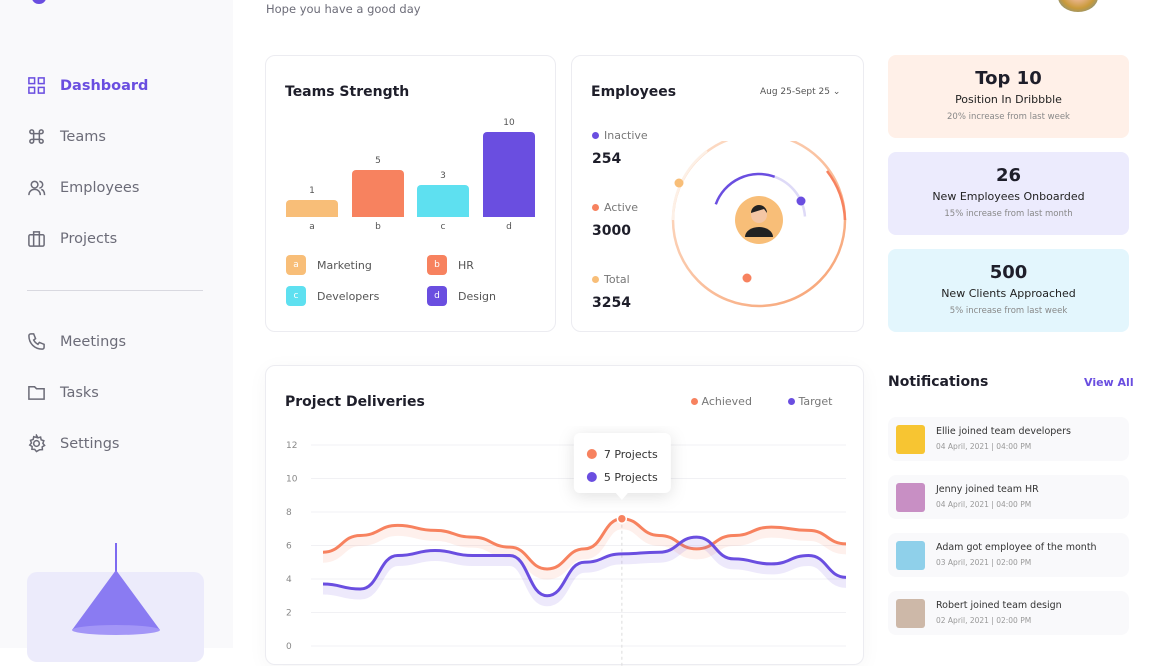 The width and height of the screenshot is (1152, 666). Describe the element at coordinates (809, 401) in the screenshot. I see `legend-target: Target` at that location.